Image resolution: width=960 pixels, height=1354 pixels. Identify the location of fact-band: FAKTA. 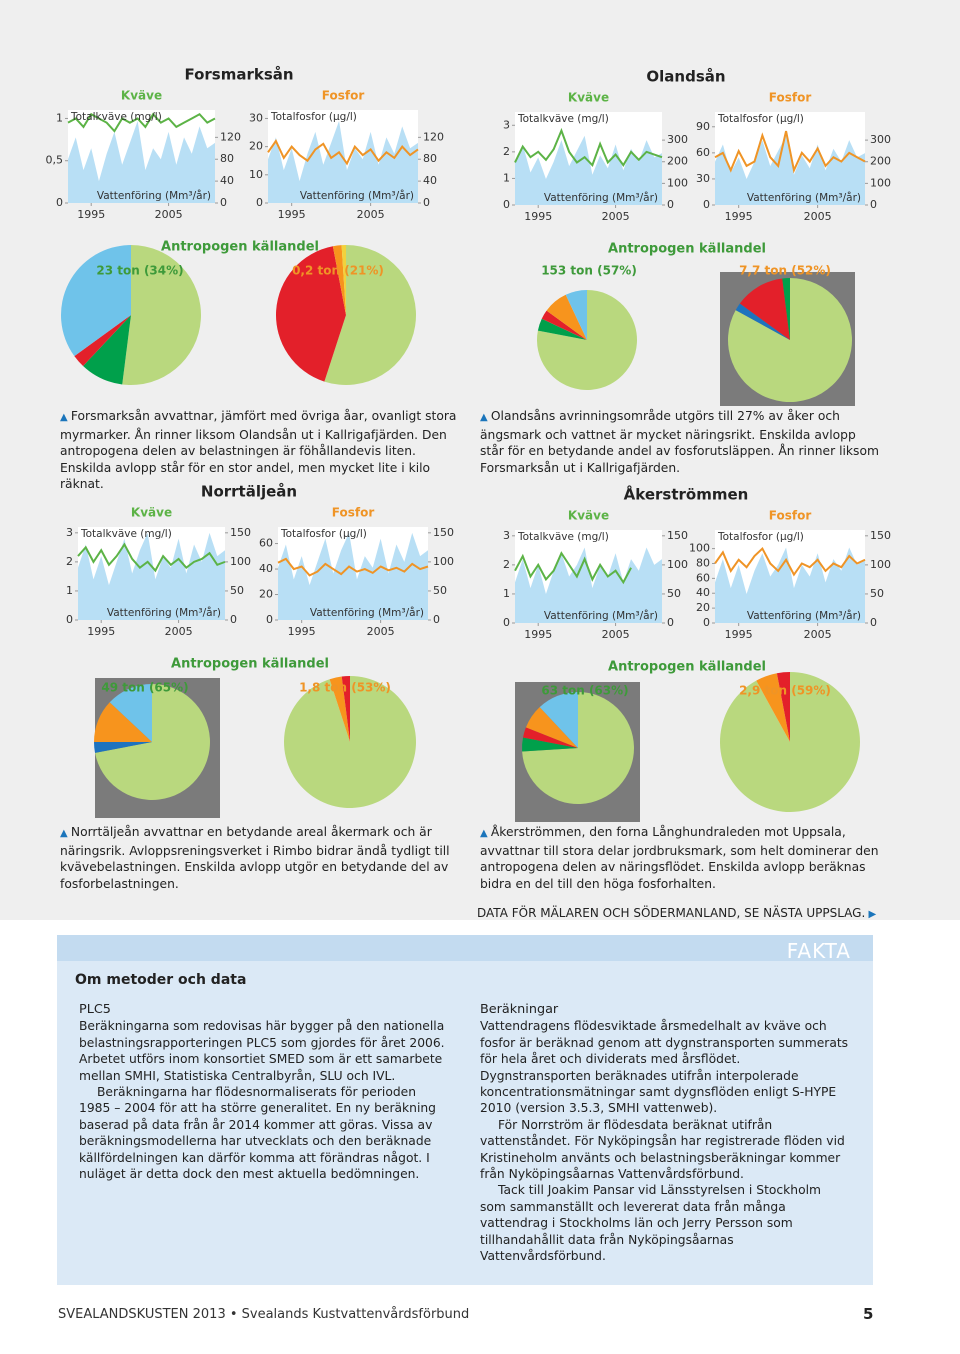
(465, 949).